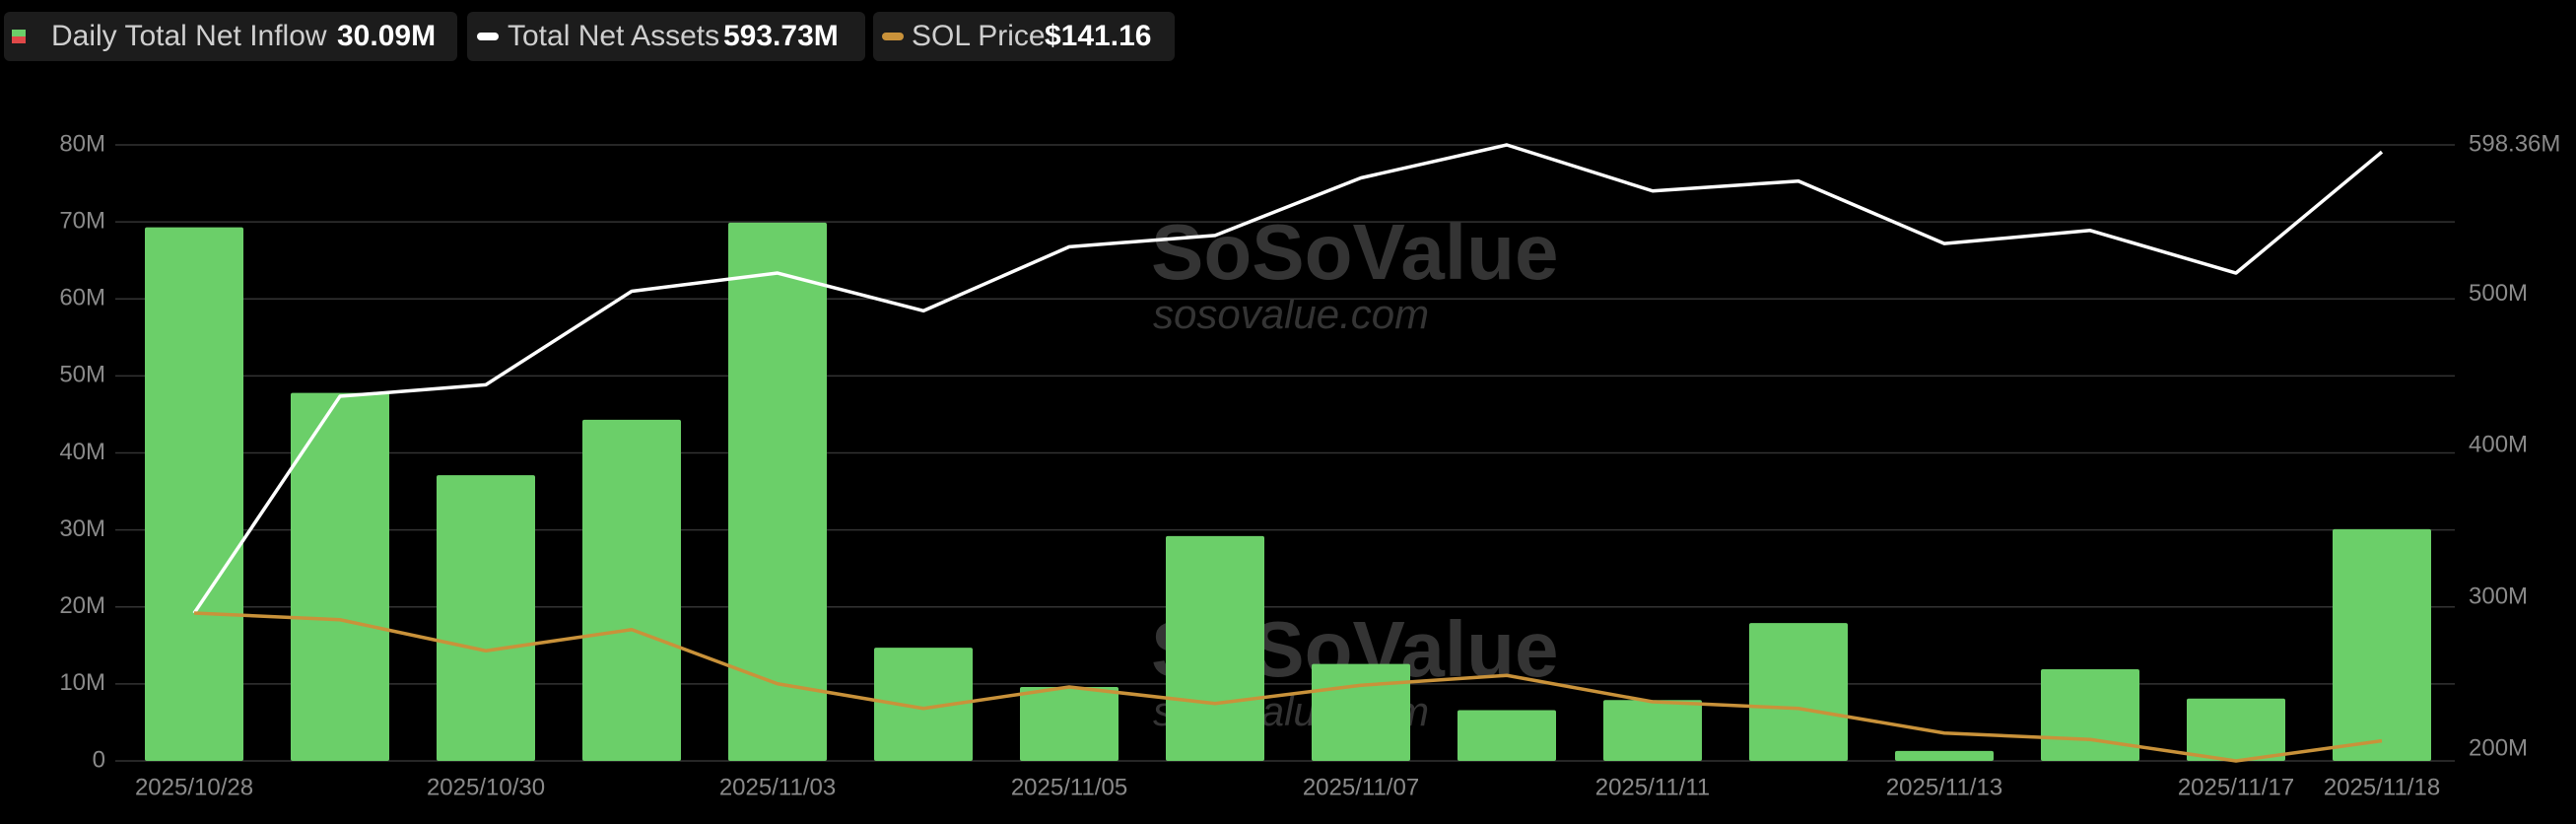 This screenshot has width=2576, height=824. I want to click on x-tick-label: 2025/11/03, so click(778, 787).